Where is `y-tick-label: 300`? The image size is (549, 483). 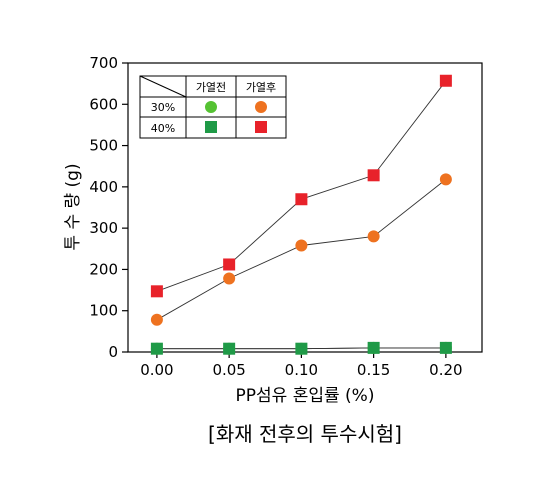 y-tick-label: 300 is located at coordinates (103, 228).